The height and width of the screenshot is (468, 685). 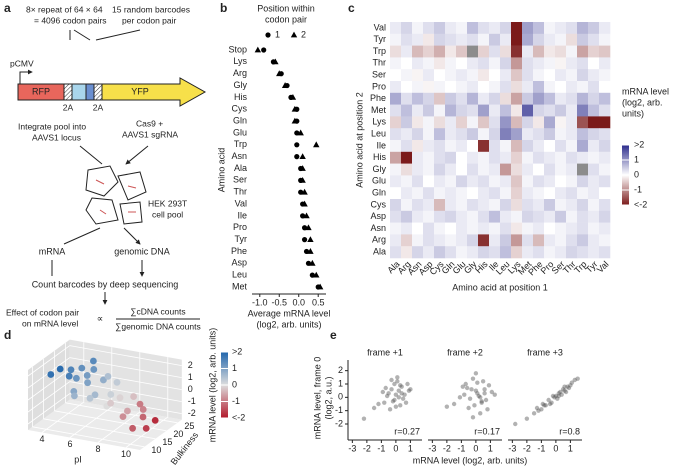 What do you see at coordinates (190, 389) in the screenshot?
I see `z-tick-label: 0` at bounding box center [190, 389].